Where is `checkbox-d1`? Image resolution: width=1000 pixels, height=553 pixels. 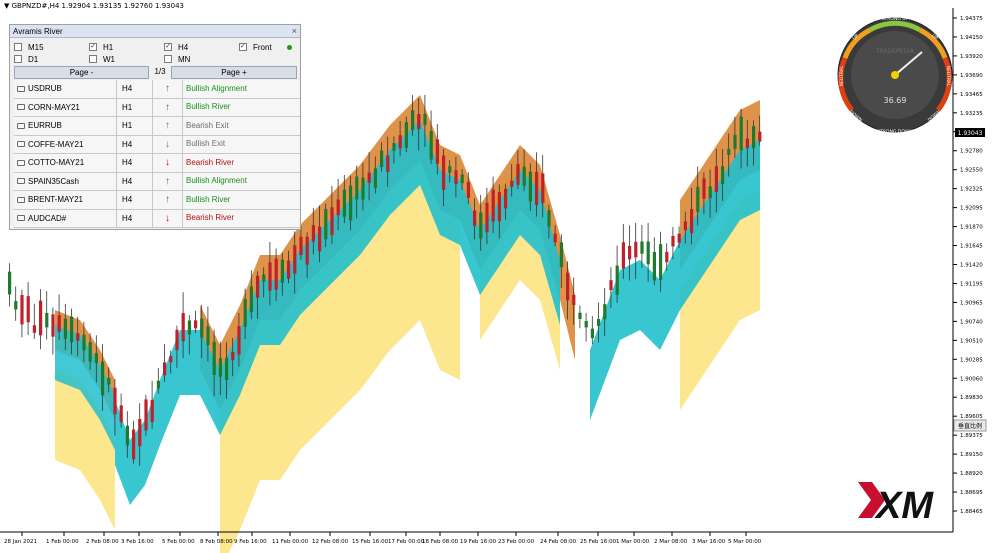 checkbox-d1 is located at coordinates (18, 59).